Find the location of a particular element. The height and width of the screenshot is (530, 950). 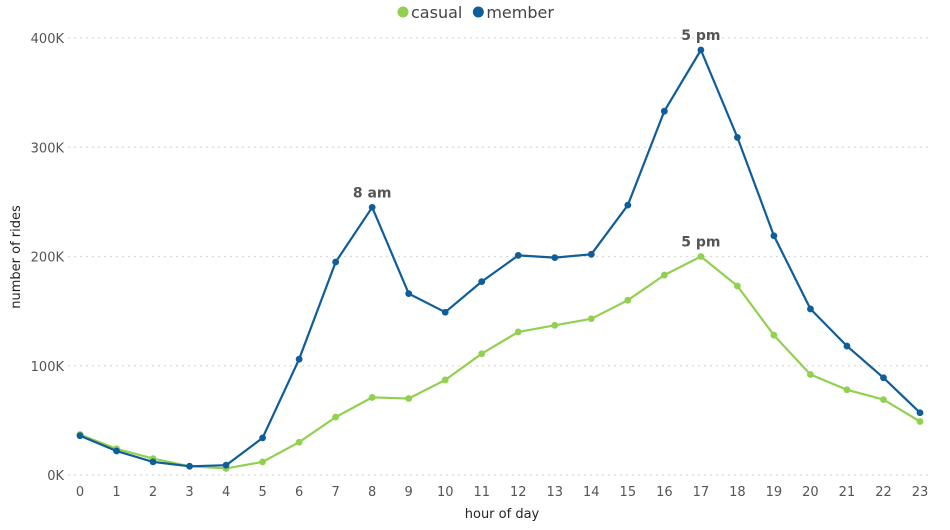

y-axis-title: number of rides is located at coordinates (16, 257).